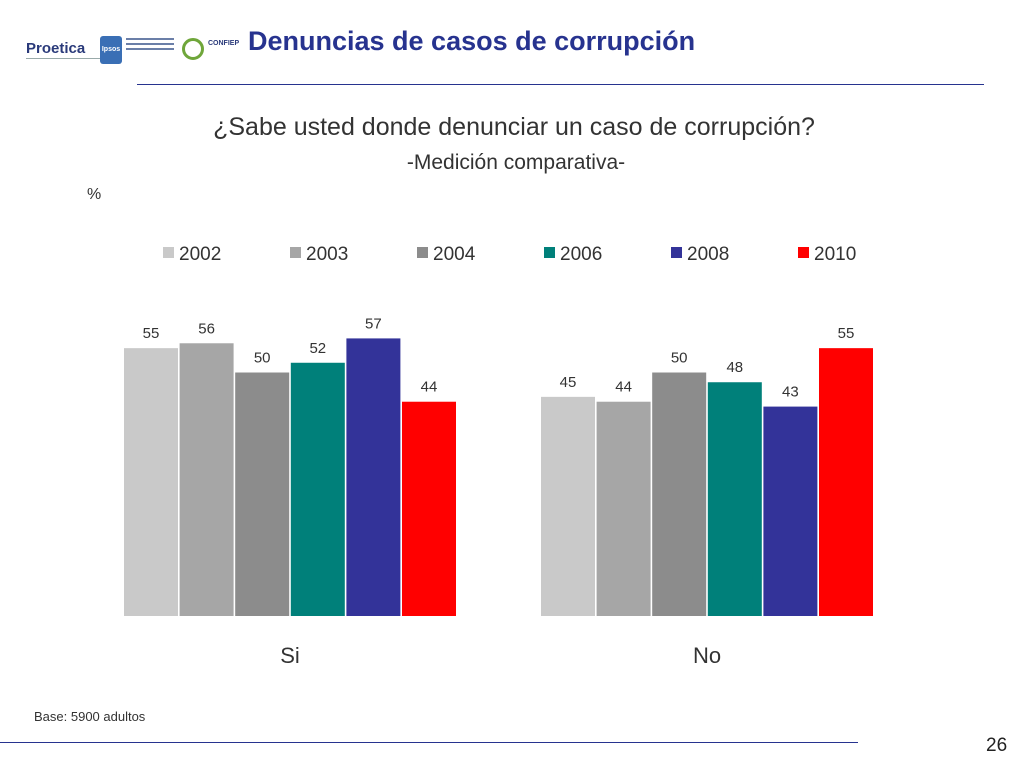 Image resolution: width=1024 pixels, height=768 pixels. What do you see at coordinates (151, 482) in the screenshot?
I see `bar-si-2002` at bounding box center [151, 482].